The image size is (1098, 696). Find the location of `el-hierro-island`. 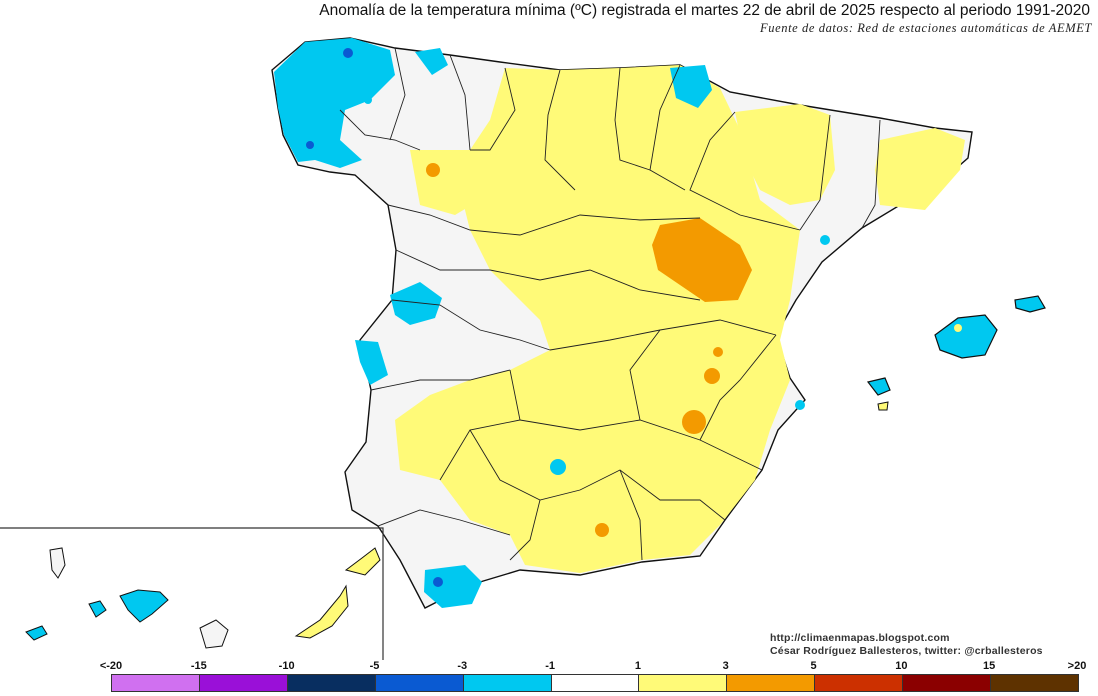

el-hierro-island is located at coordinates (36, 633).